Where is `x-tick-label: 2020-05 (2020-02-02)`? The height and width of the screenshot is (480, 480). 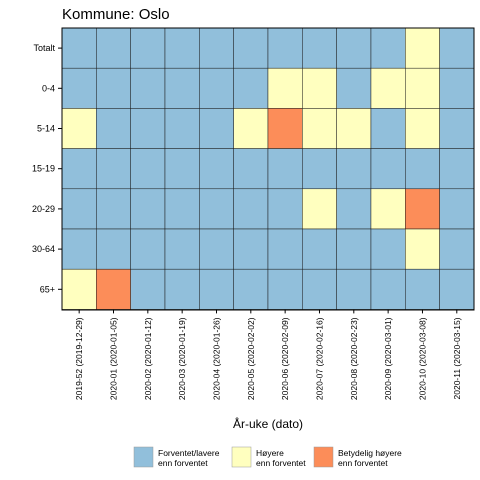 x-tick-label: 2020-05 (2020-02-02) is located at coordinates (251, 358).